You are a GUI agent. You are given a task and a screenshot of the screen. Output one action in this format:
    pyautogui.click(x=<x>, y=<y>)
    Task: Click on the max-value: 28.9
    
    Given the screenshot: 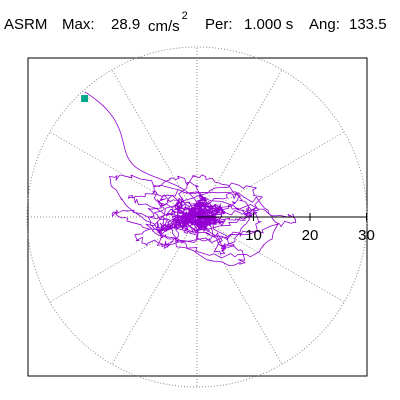 What is the action you would take?
    pyautogui.click(x=126, y=24)
    